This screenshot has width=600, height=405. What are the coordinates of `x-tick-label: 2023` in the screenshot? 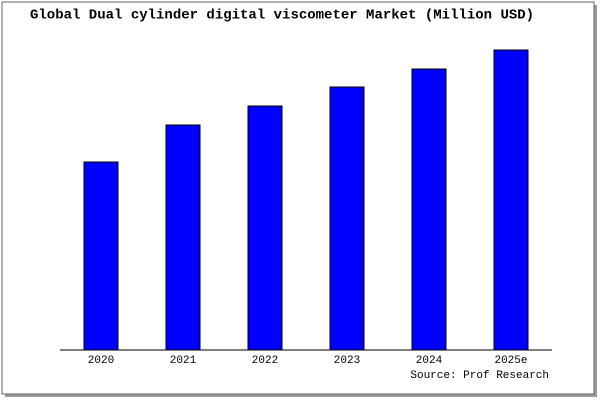 It's located at (347, 361).